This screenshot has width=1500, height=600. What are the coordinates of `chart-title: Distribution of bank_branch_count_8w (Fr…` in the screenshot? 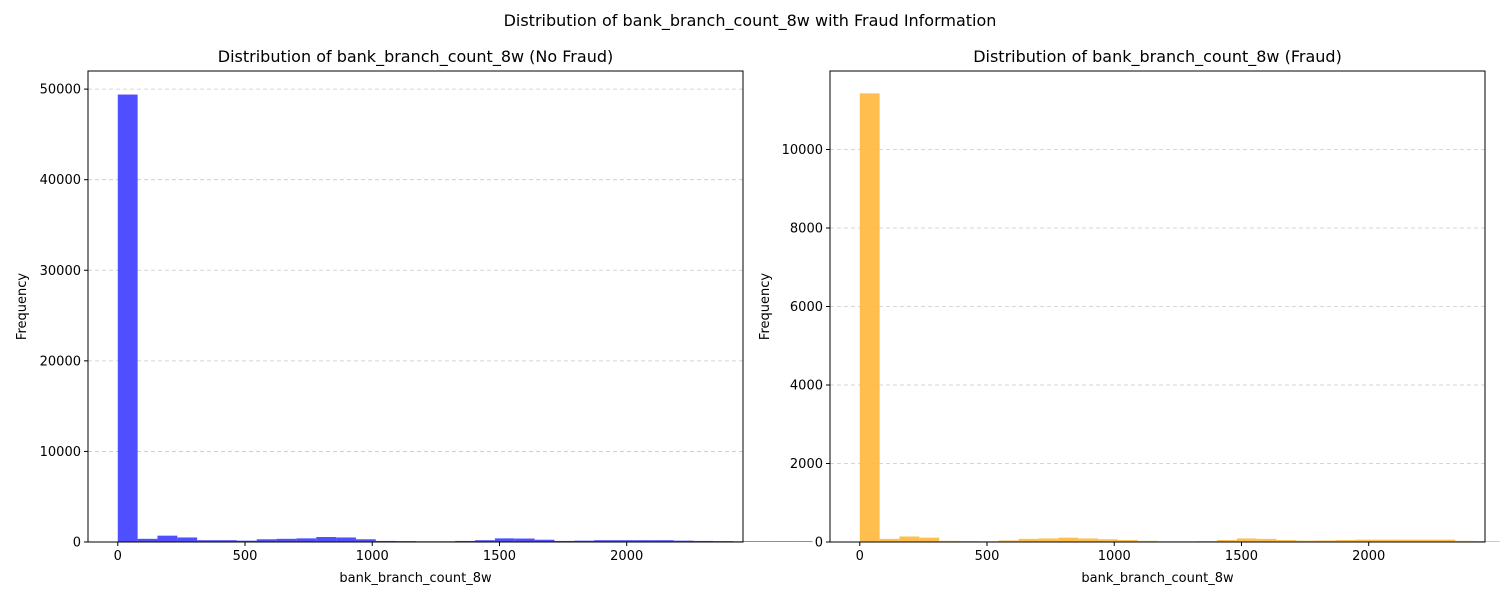 It's located at (1157, 57).